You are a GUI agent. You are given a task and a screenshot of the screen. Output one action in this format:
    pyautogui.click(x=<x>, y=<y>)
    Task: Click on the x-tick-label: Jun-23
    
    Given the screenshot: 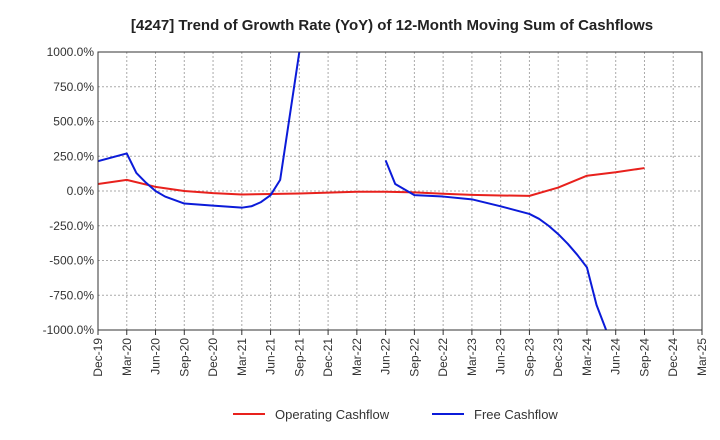 What is the action you would take?
    pyautogui.click(x=501, y=356)
    